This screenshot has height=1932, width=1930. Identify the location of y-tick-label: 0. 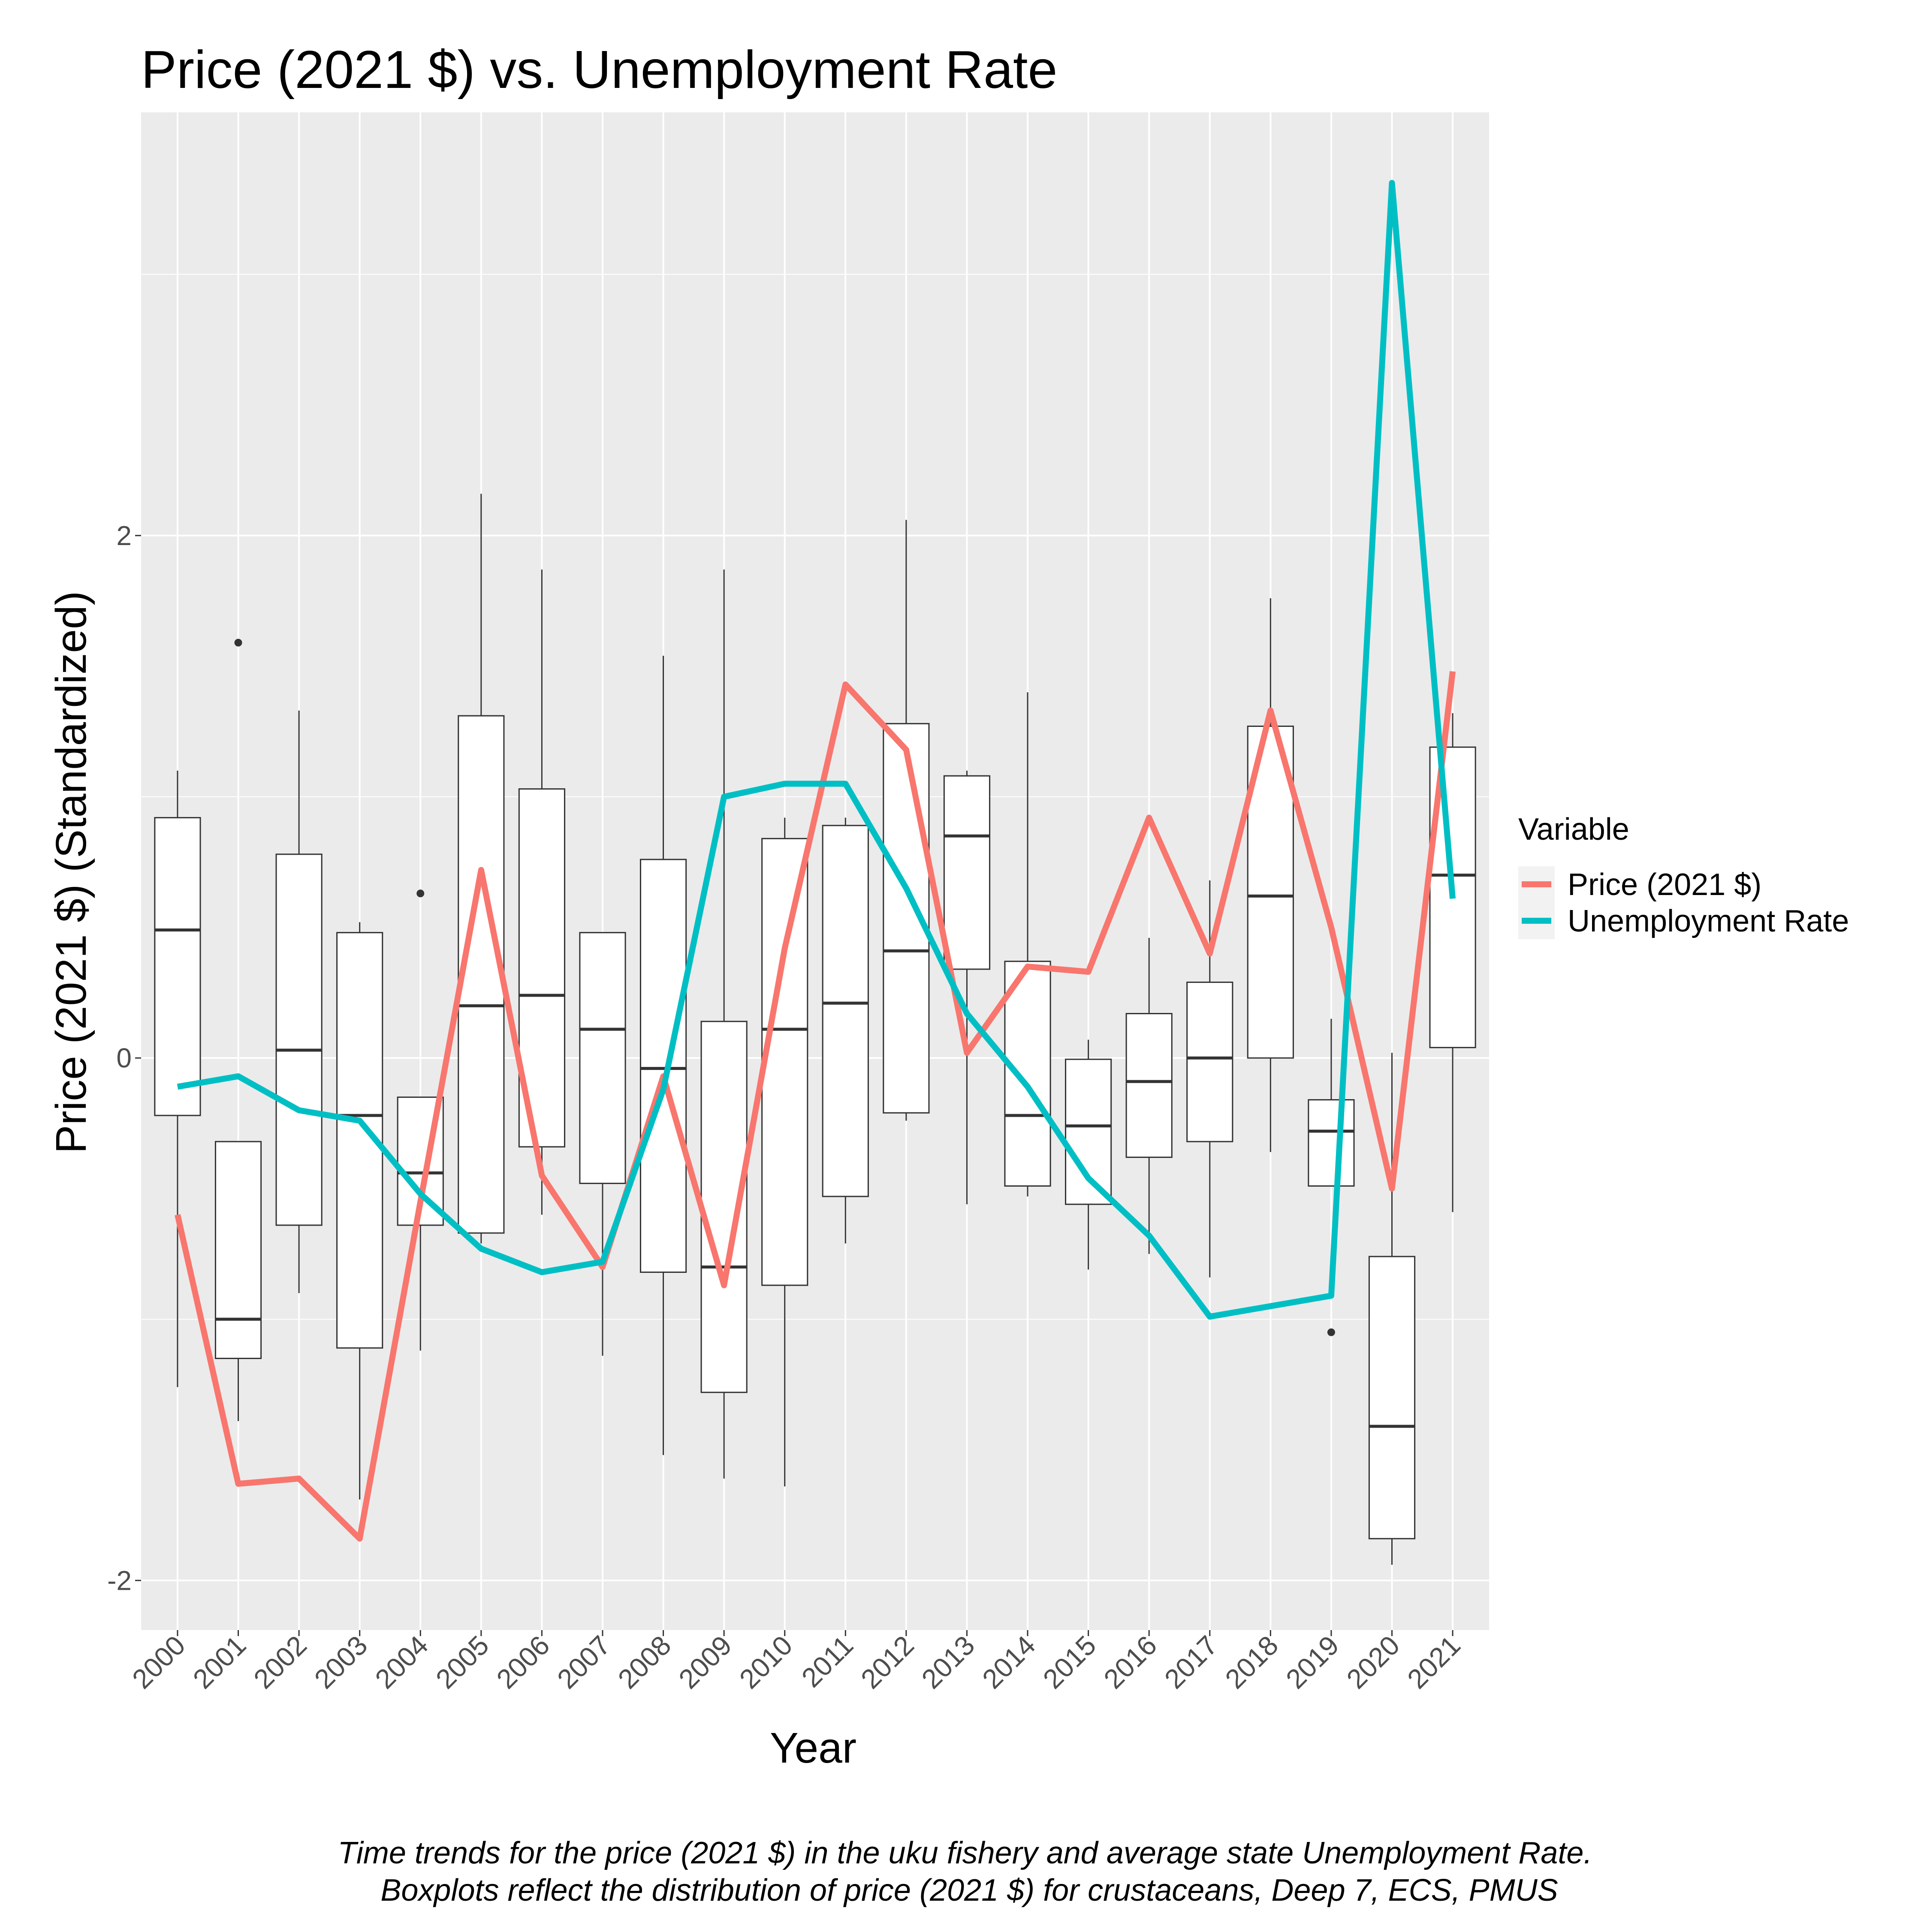
(124, 1058).